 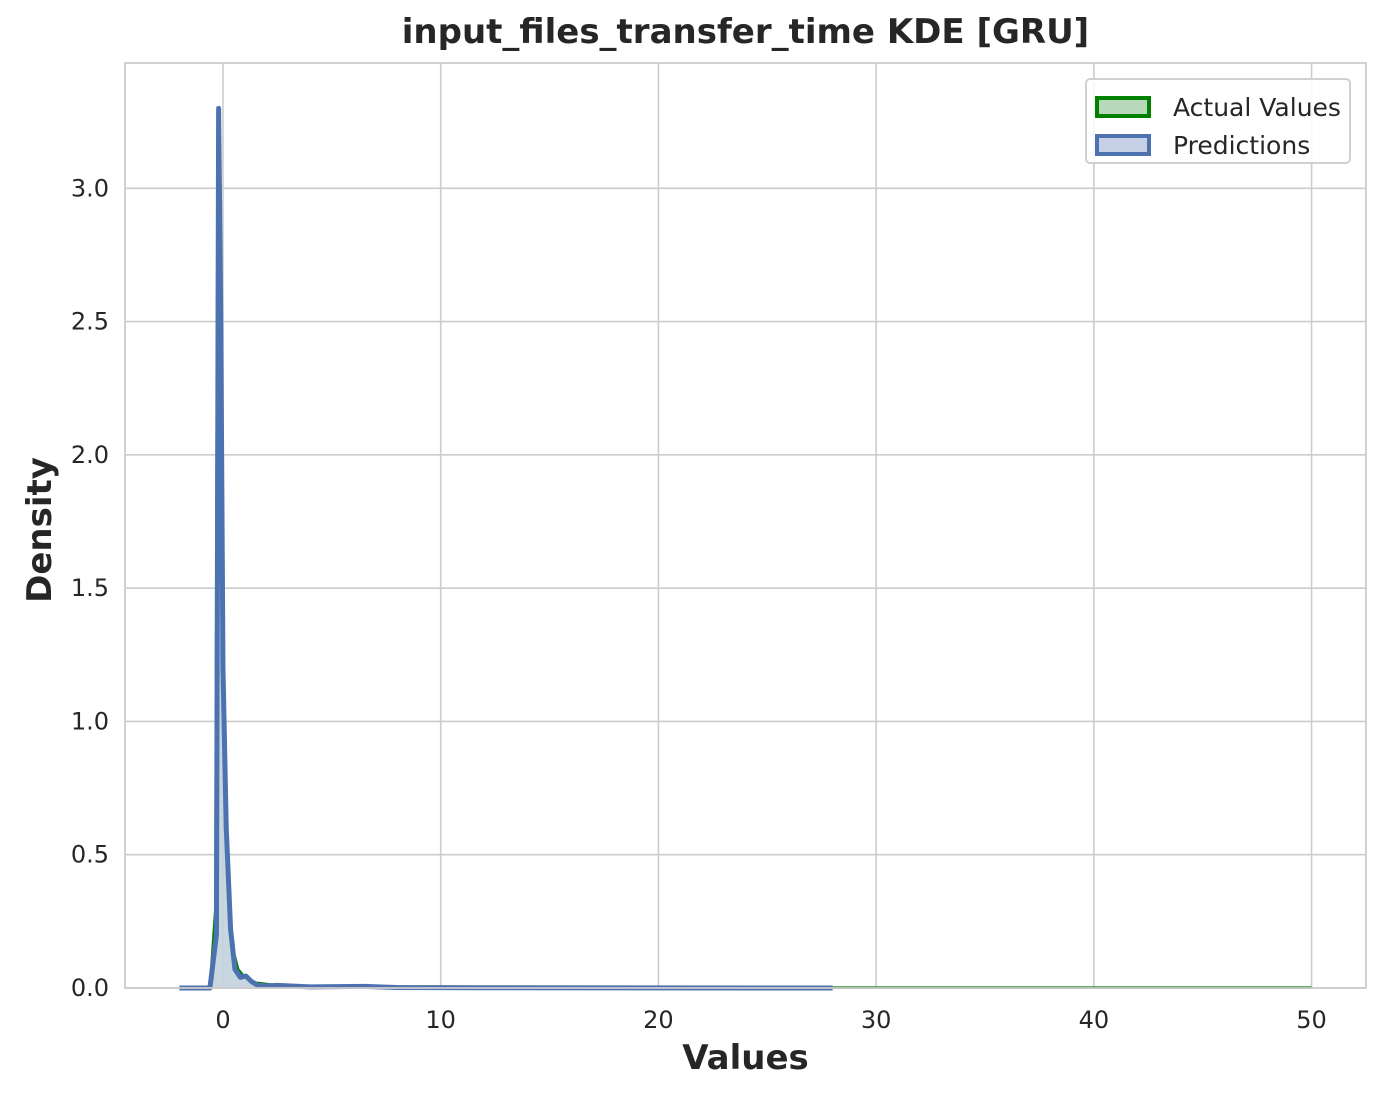 What do you see at coordinates (90, 455) in the screenshot?
I see `y-tick-label: 2.0` at bounding box center [90, 455].